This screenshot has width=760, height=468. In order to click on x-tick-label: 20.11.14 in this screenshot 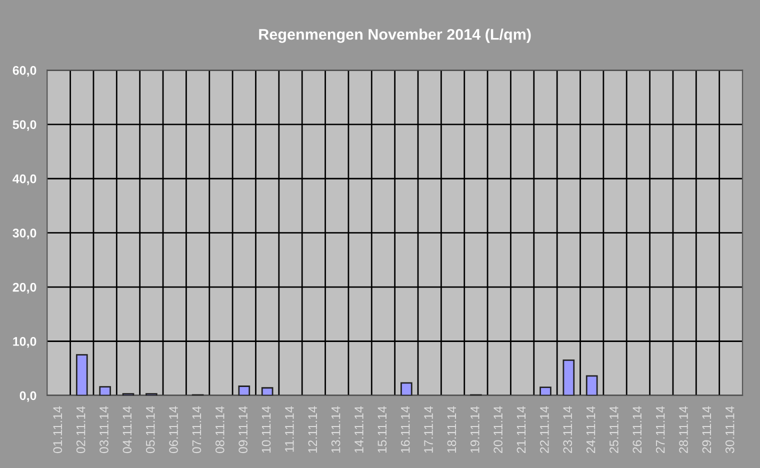, I will do `click(498, 429)`.